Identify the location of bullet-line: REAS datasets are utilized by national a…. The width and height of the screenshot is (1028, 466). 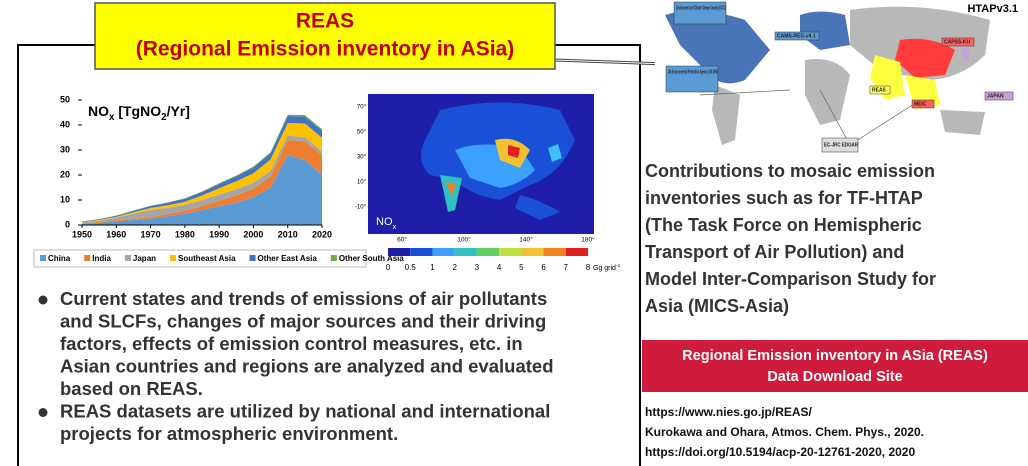
(305, 410).